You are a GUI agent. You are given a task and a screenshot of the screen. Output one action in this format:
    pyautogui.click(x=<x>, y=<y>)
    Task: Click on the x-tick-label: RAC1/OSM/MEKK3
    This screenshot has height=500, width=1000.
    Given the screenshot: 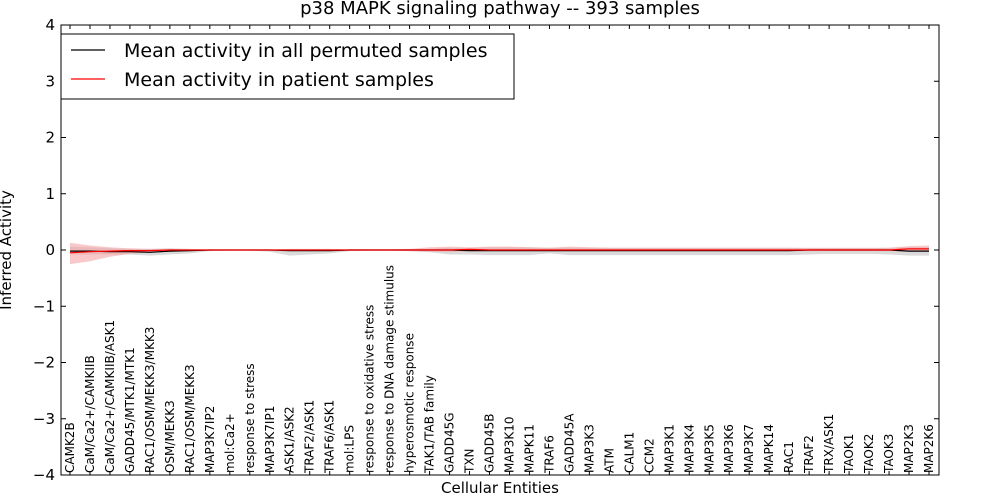 What is the action you would take?
    pyautogui.click(x=190, y=418)
    